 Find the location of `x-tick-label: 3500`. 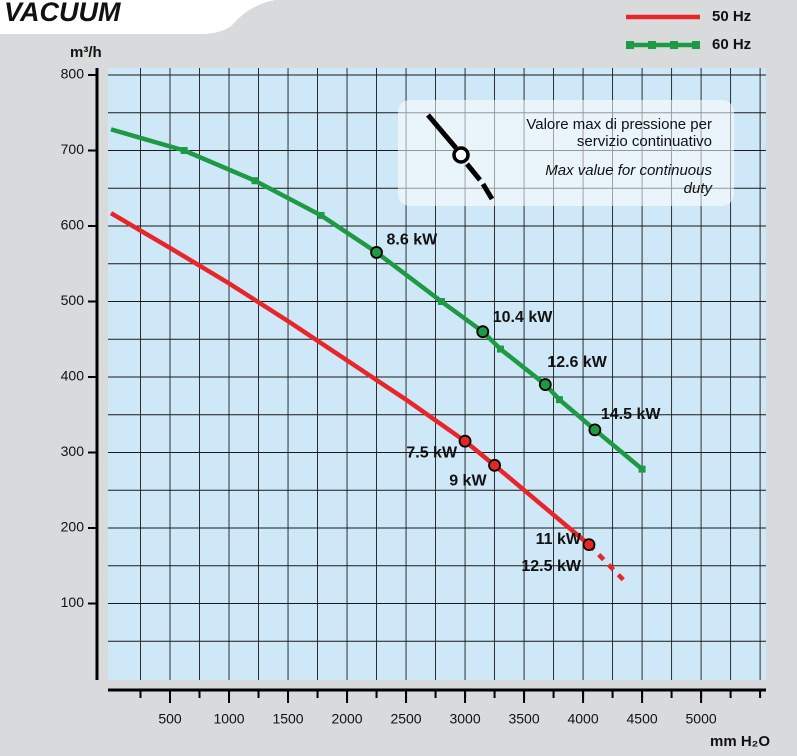

x-tick-label: 3500 is located at coordinates (523, 719).